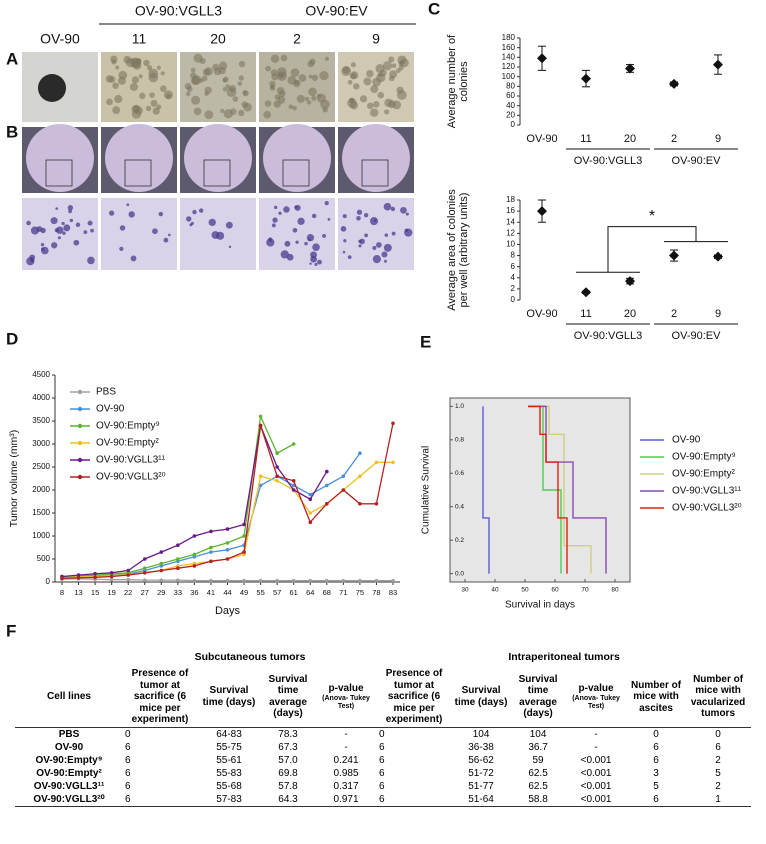 This screenshot has height=844, width=766. What do you see at coordinates (555, 590) in the screenshot?
I see `x-tick-label: 60` at bounding box center [555, 590].